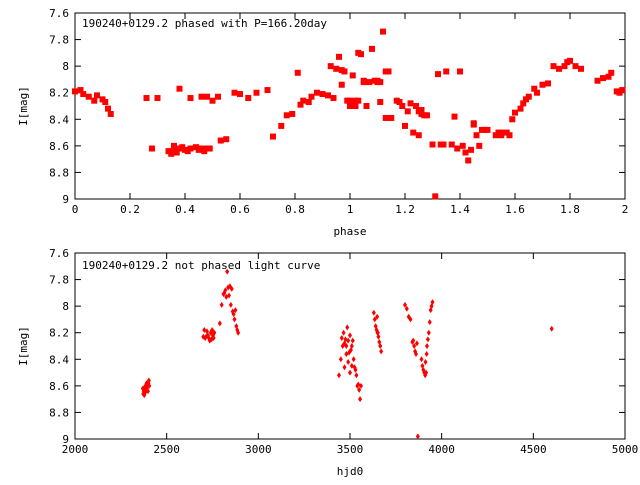  What do you see at coordinates (570, 209) in the screenshot?
I see `x-tick-label: 1.8` at bounding box center [570, 209].